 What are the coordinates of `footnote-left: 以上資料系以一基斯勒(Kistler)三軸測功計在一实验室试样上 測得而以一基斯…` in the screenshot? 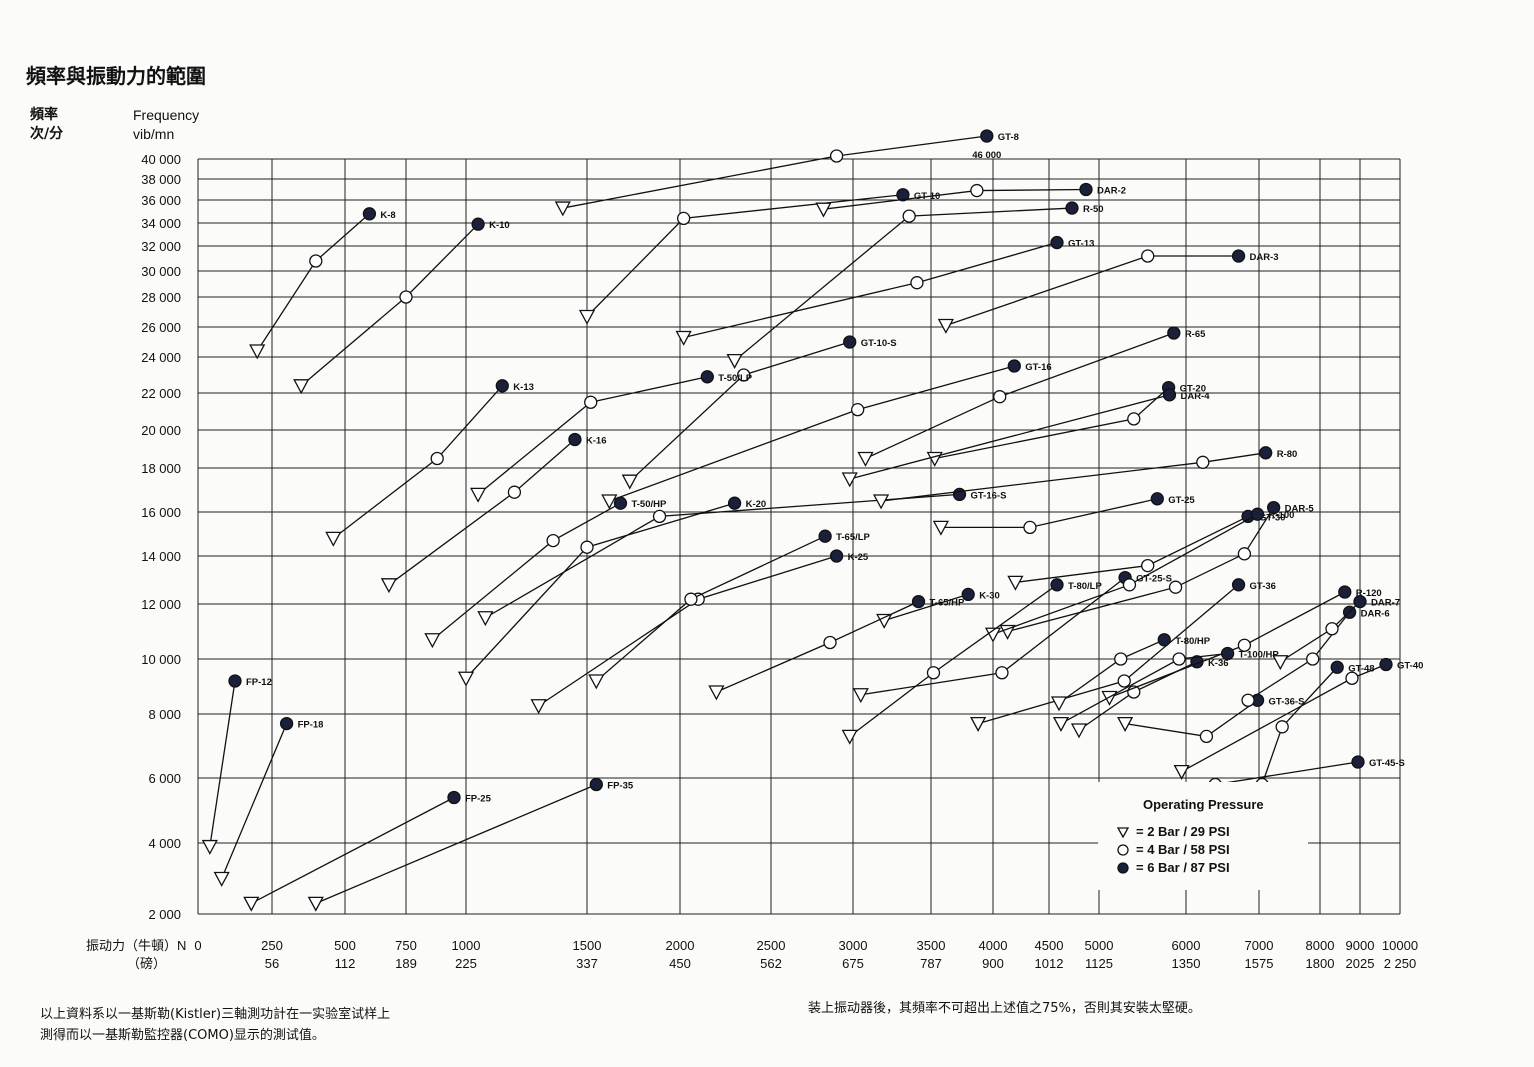 It's located at (260, 1025).